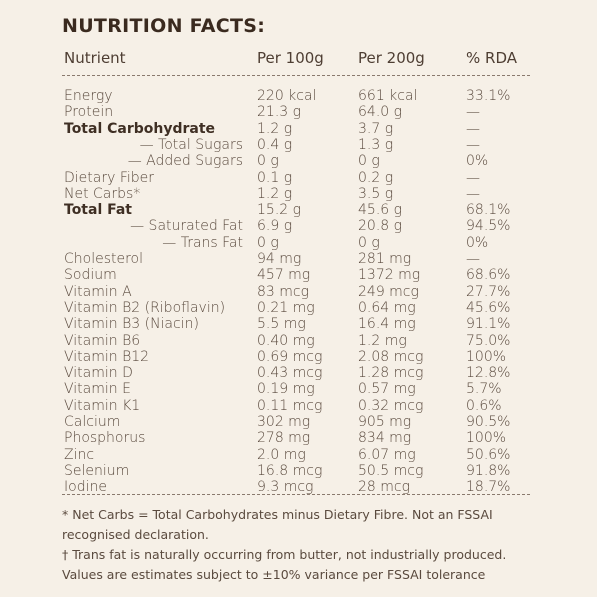  I want to click on nutrient-value: 33.1%, so click(488, 96).